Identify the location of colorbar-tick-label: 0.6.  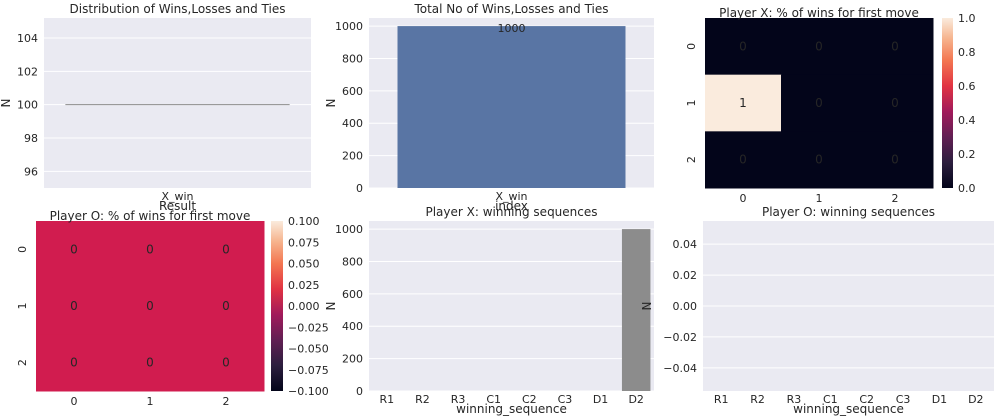
(967, 86).